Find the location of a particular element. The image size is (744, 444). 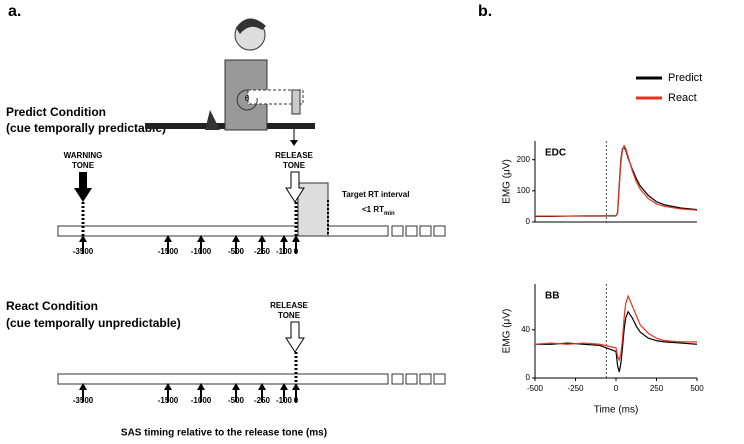

x-tick-label: 500 is located at coordinates (697, 388).